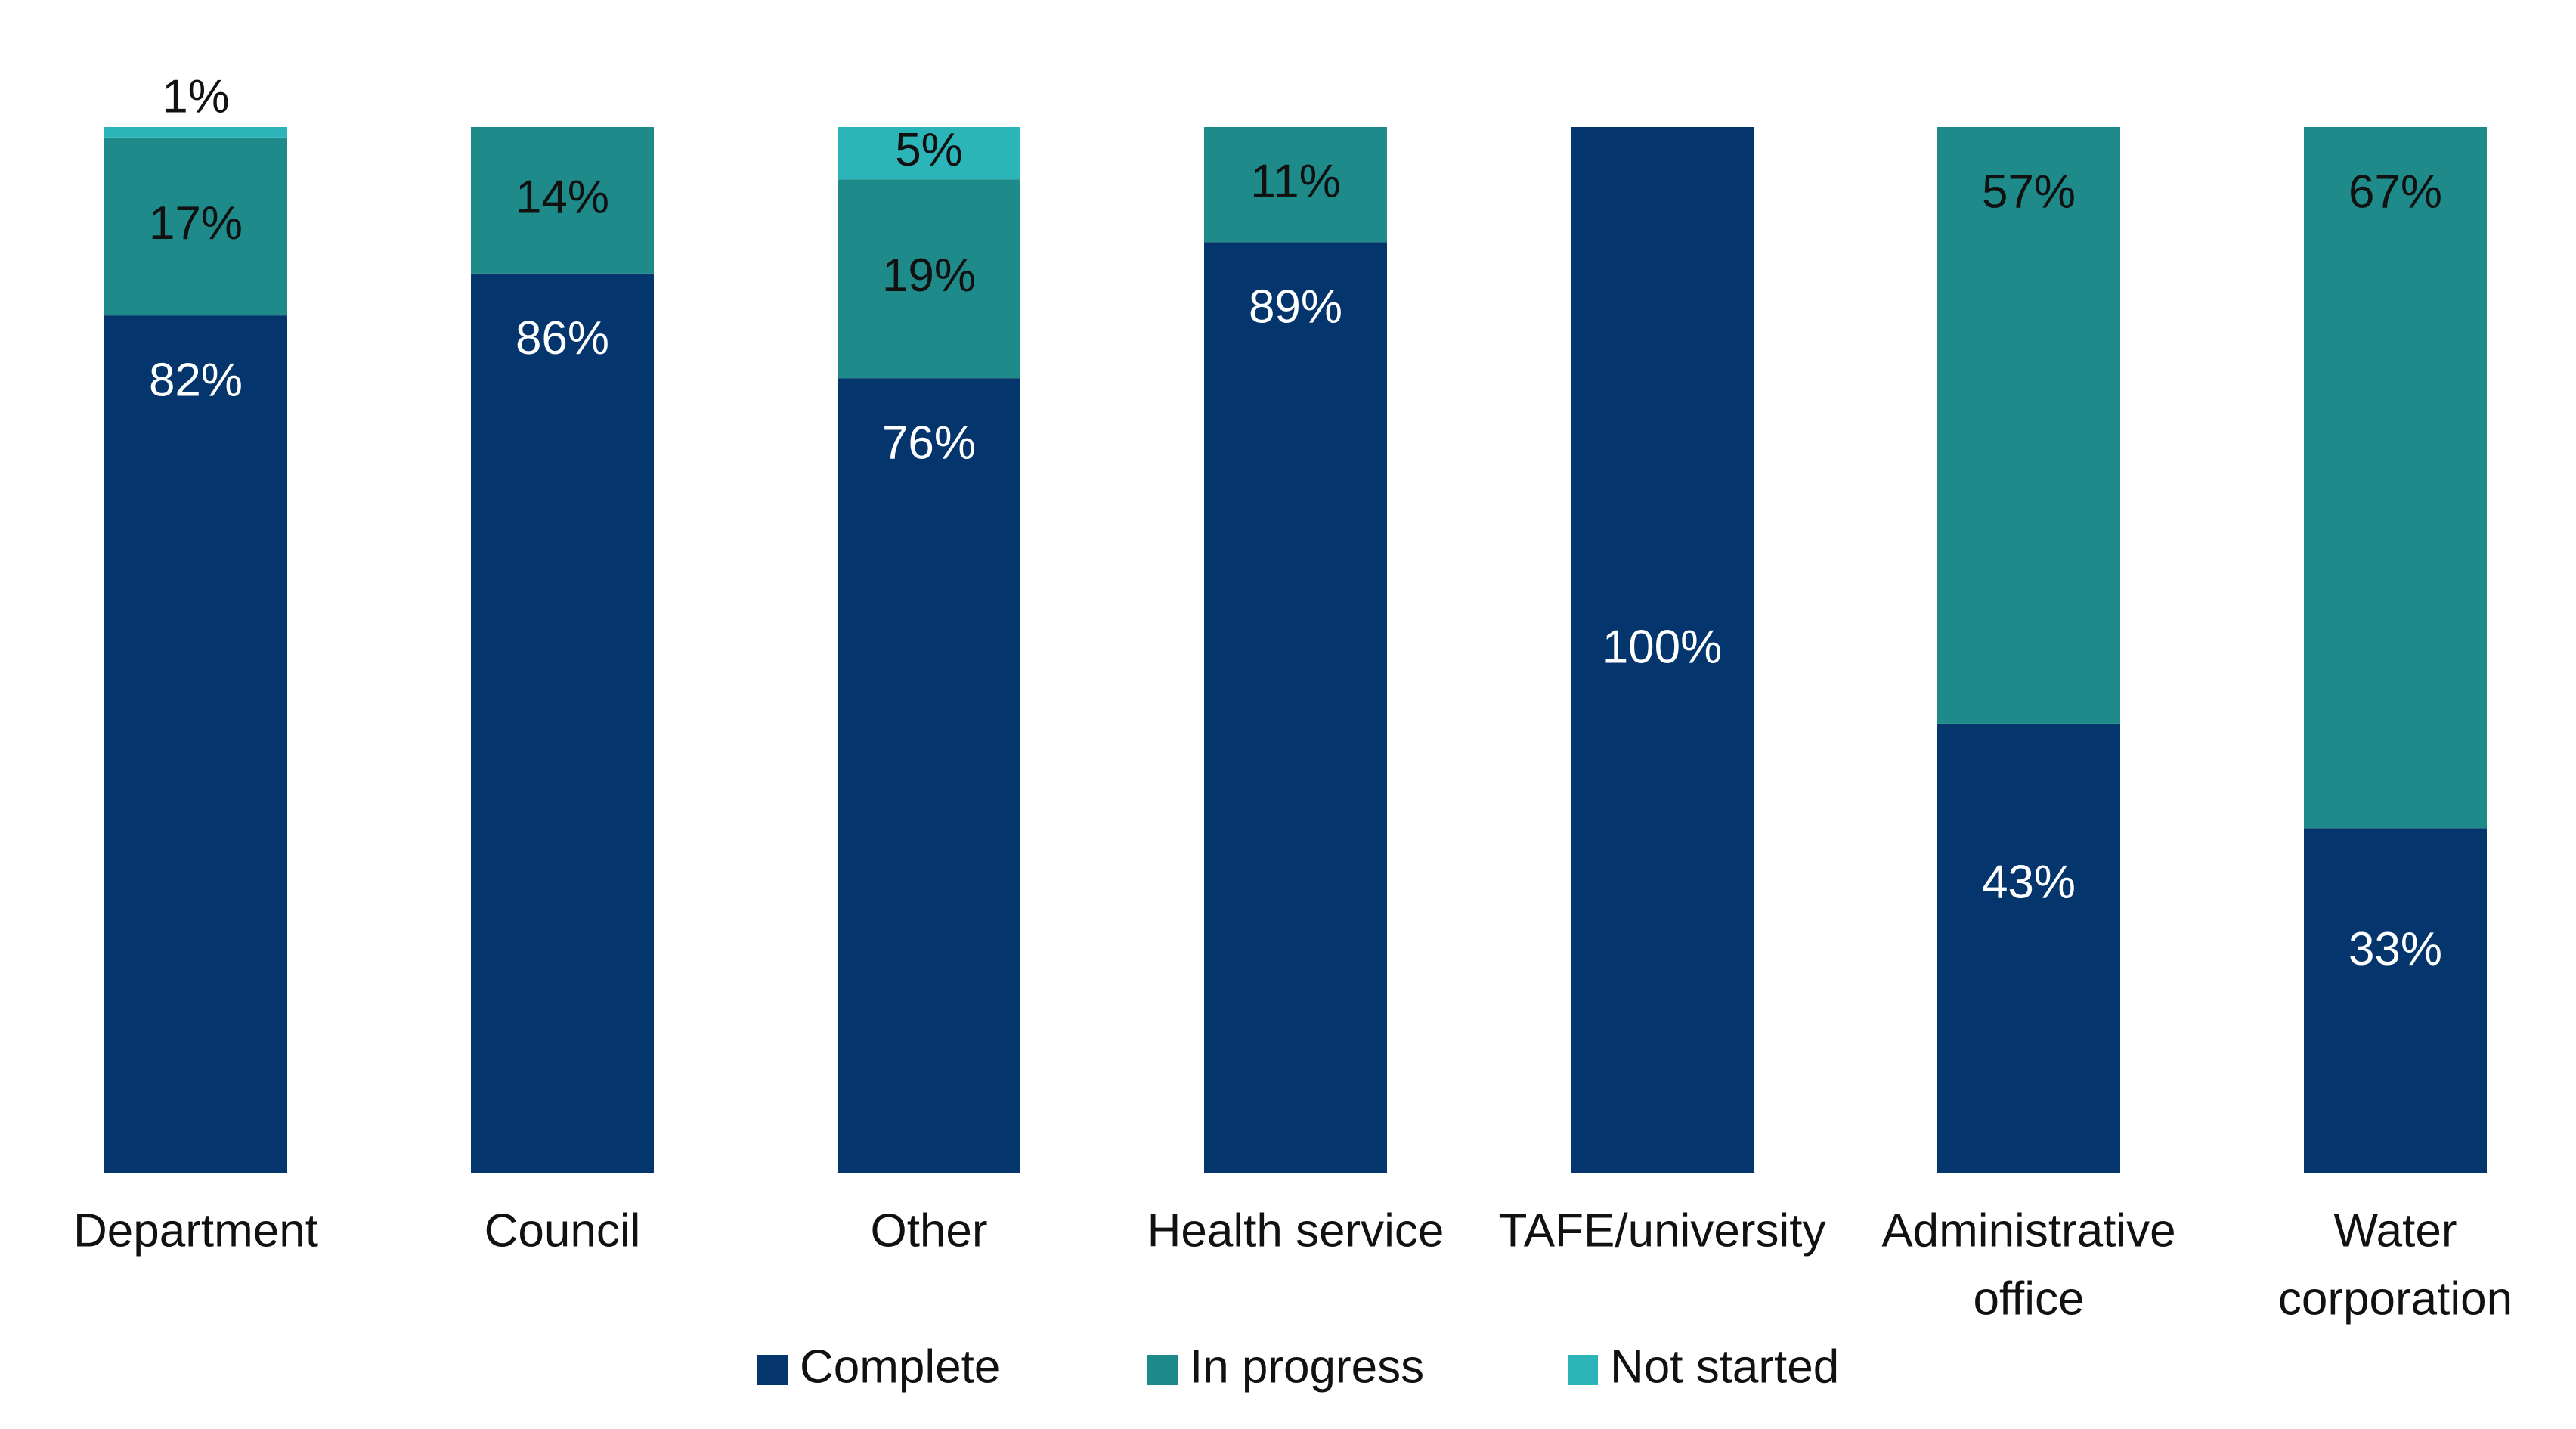 Image resolution: width=2576 pixels, height=1429 pixels. I want to click on x-tick-label-water-corporation-line-2: corporation, so click(2395, 1299).